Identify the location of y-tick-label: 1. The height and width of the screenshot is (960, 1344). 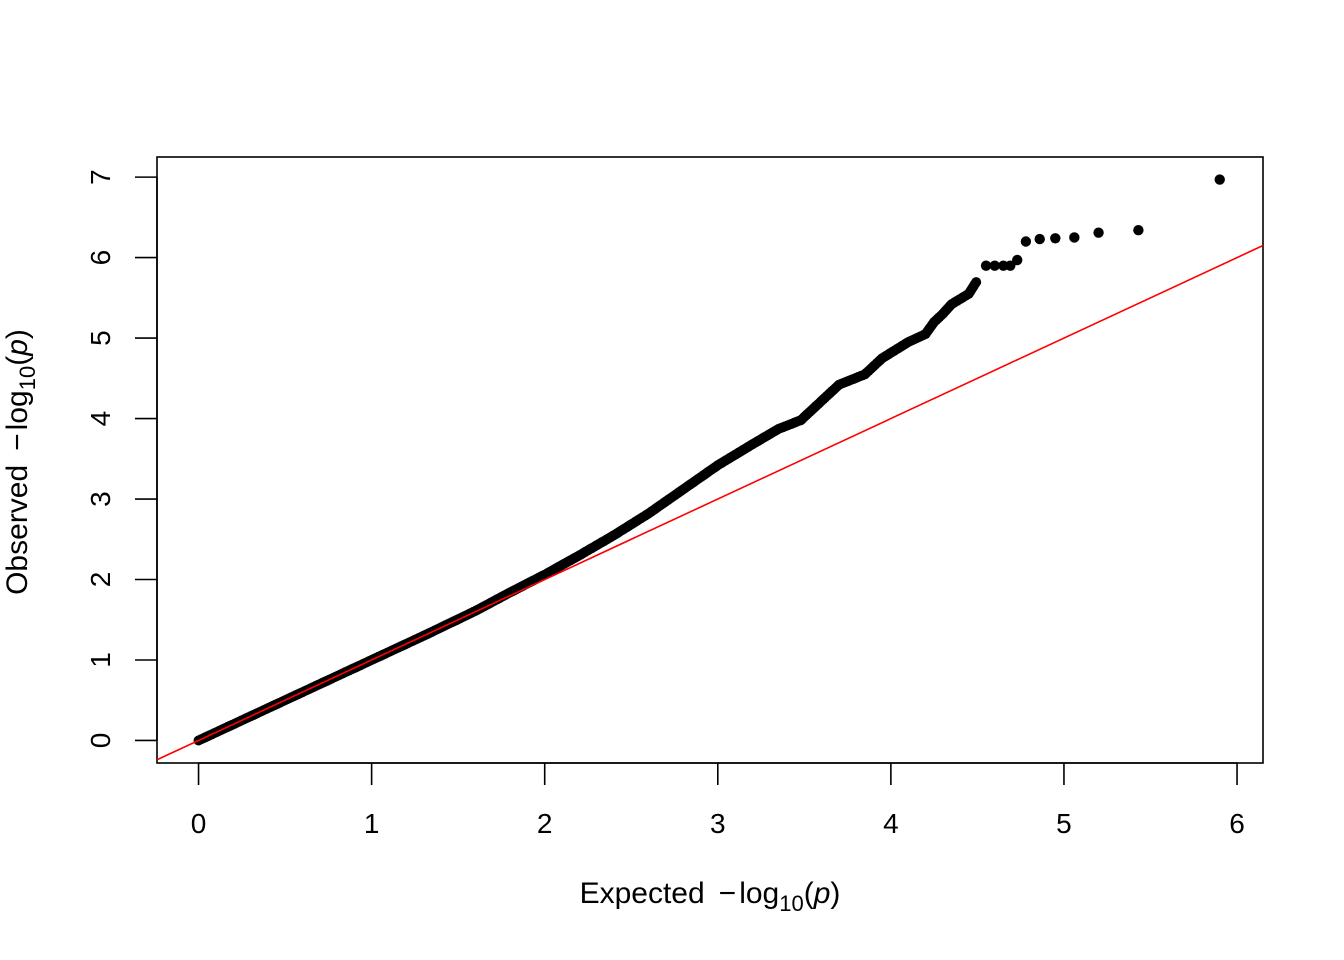
(100, 660).